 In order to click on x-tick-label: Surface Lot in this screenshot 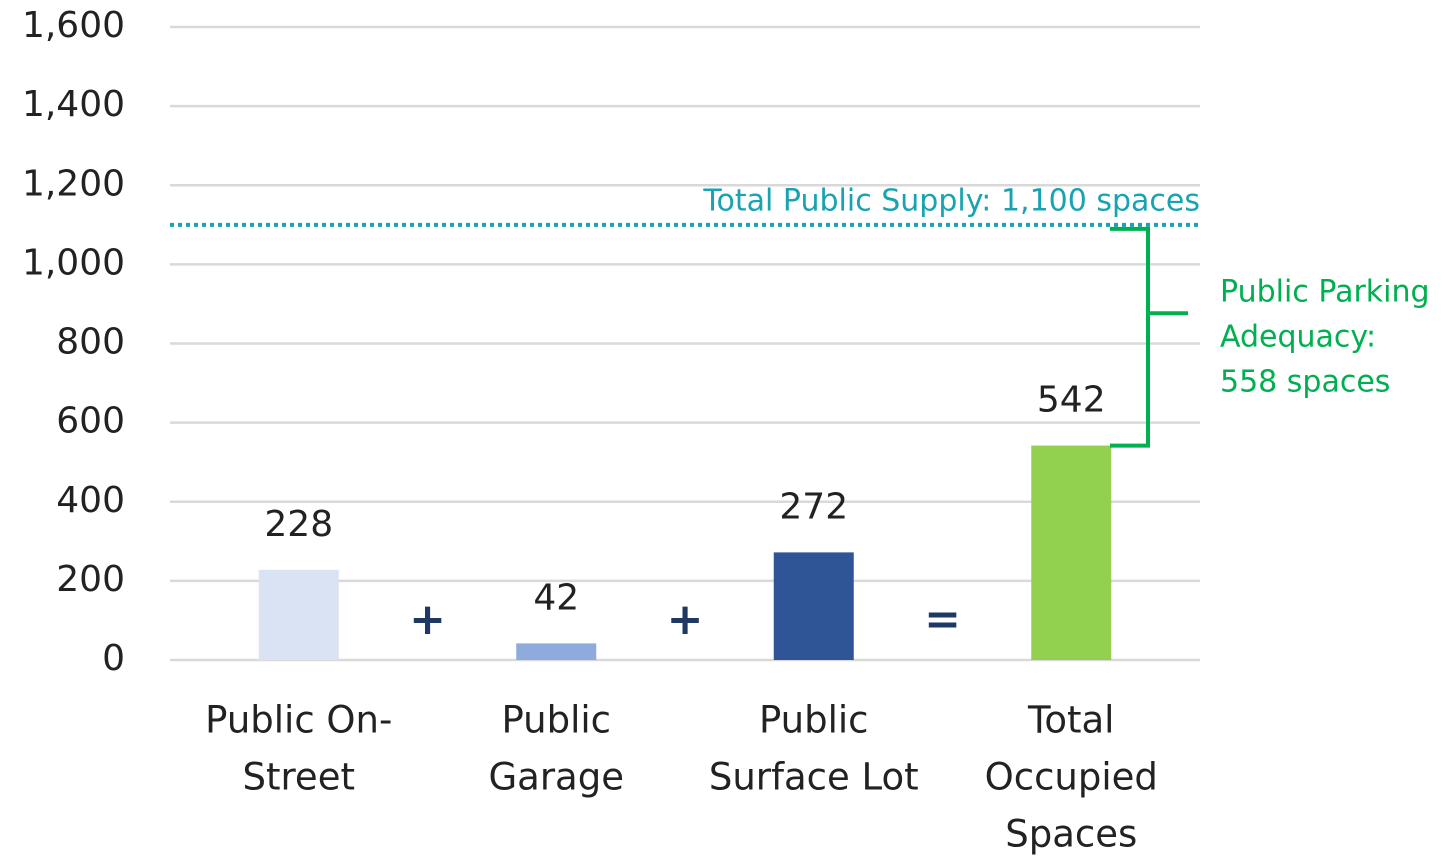, I will do `click(814, 777)`.